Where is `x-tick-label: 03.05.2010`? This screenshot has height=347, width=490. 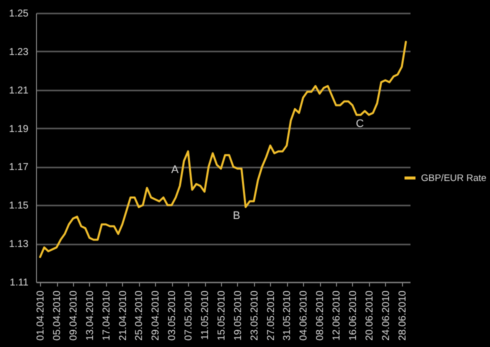
x-tick-label: 03.05.2010 is located at coordinates (172, 315).